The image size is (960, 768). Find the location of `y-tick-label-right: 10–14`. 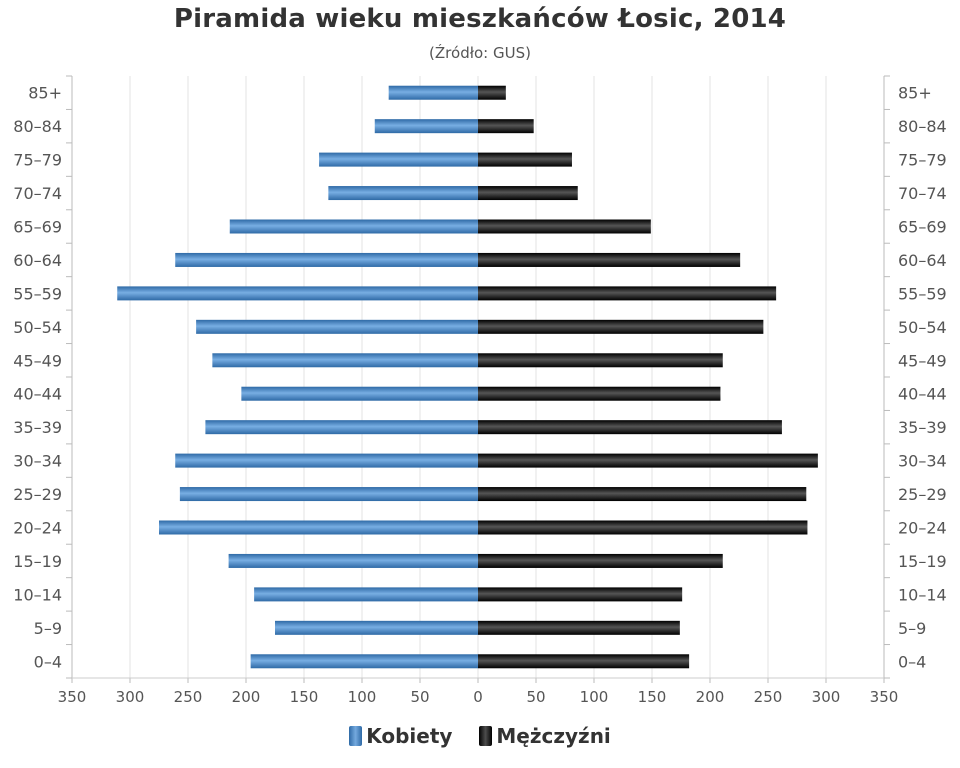

y-tick-label-right: 10–14 is located at coordinates (922, 594).